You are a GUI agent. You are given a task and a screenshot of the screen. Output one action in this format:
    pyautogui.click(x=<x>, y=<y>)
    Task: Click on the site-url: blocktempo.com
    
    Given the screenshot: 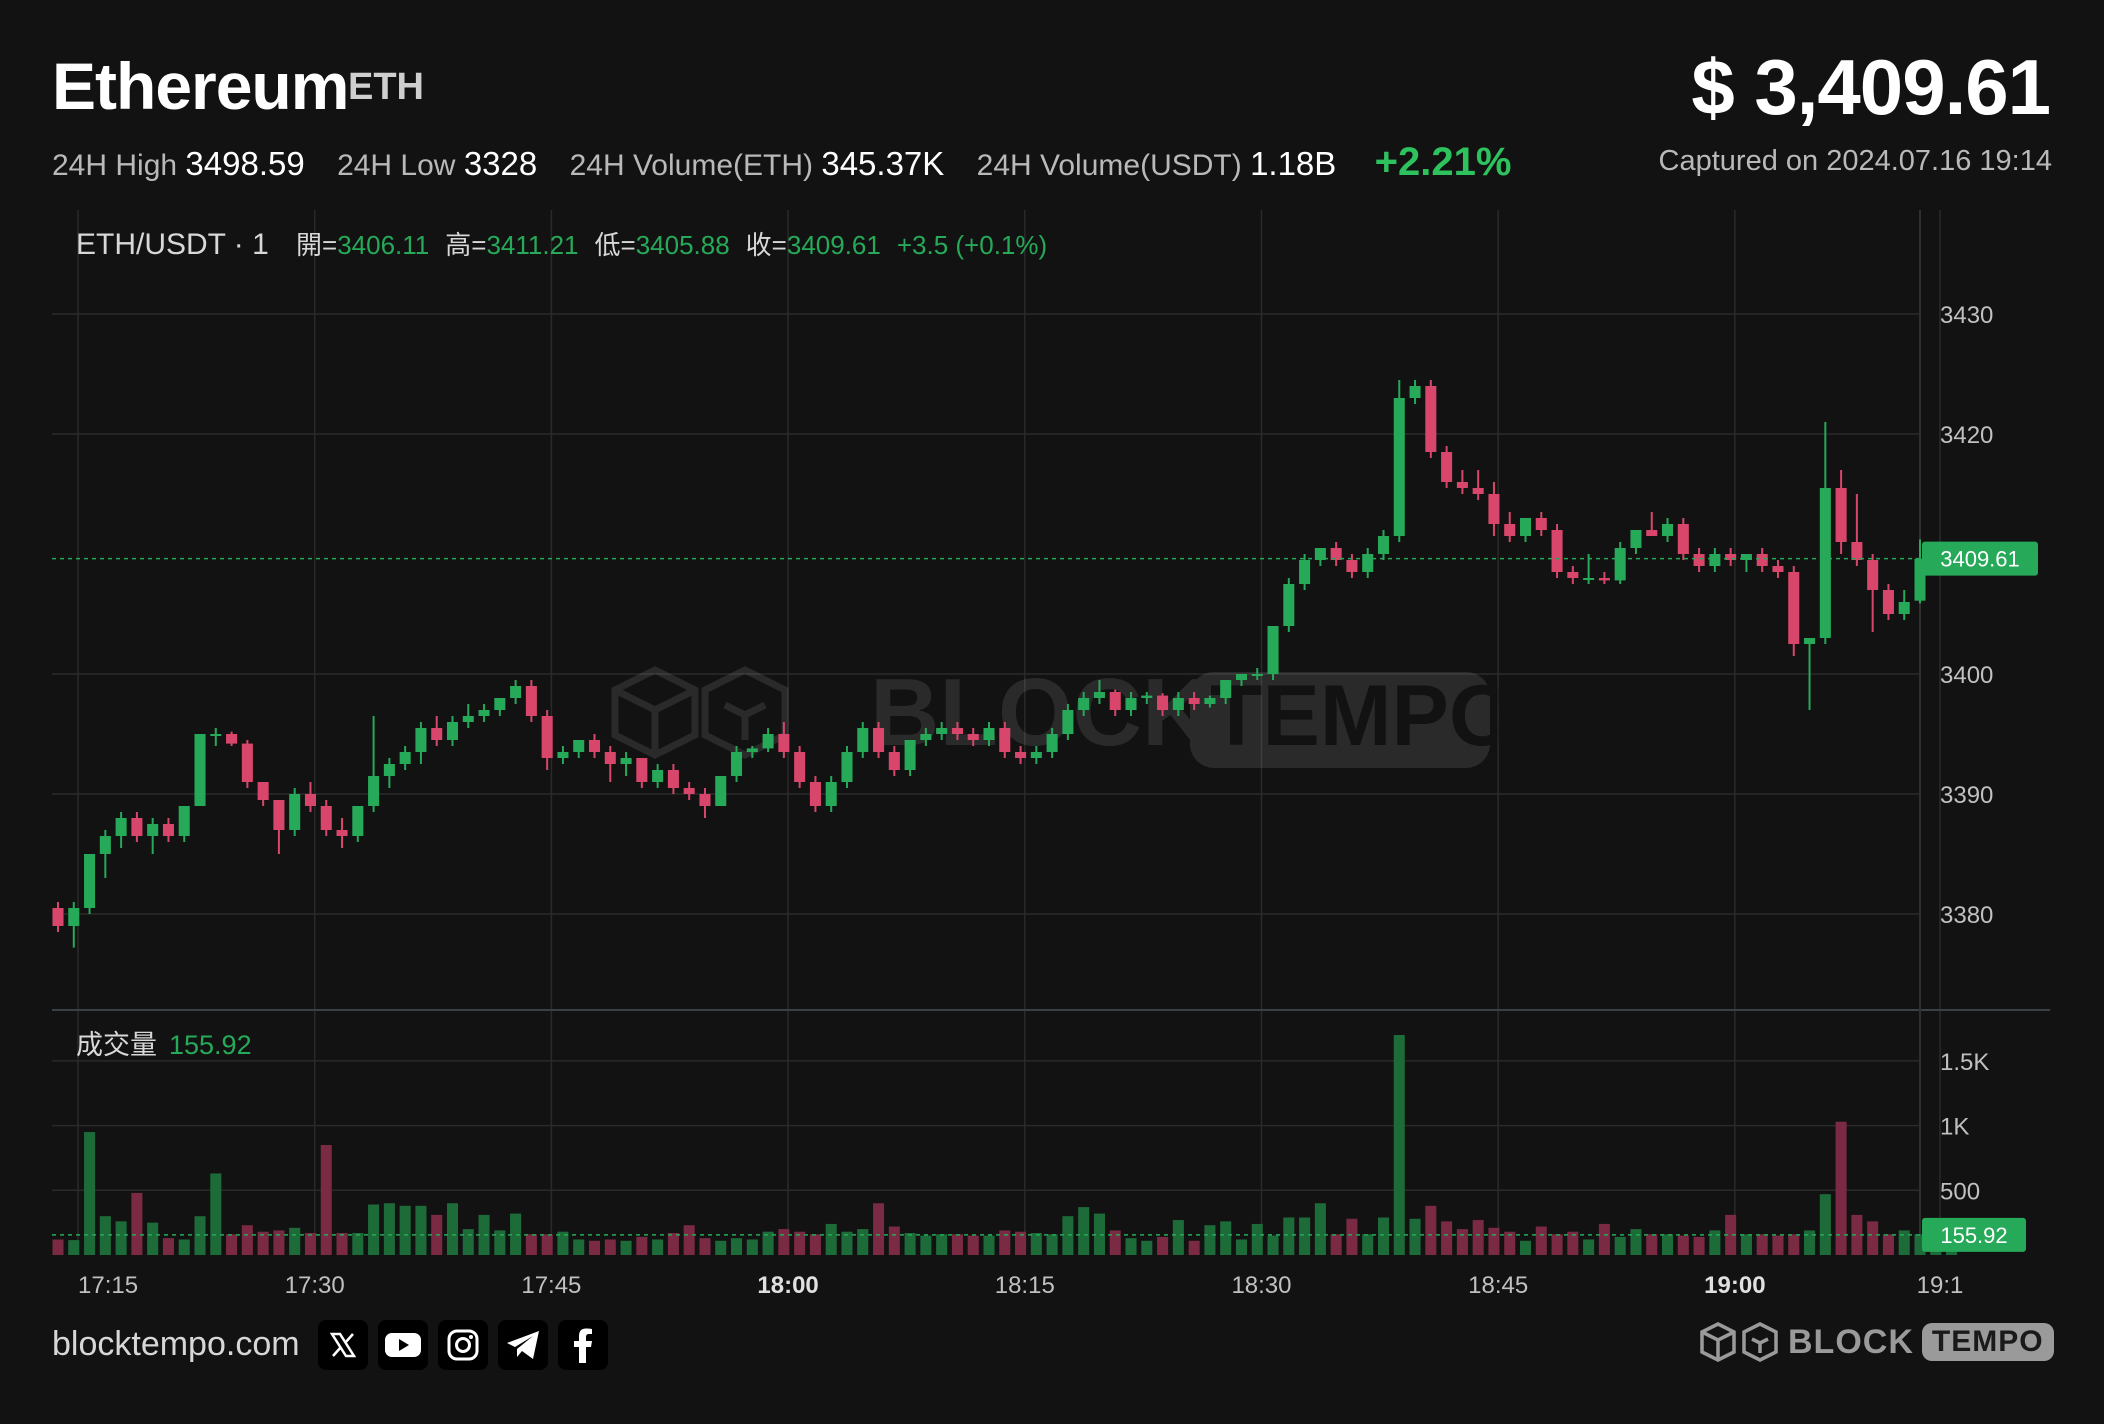 What is the action you would take?
    pyautogui.click(x=176, y=1344)
    